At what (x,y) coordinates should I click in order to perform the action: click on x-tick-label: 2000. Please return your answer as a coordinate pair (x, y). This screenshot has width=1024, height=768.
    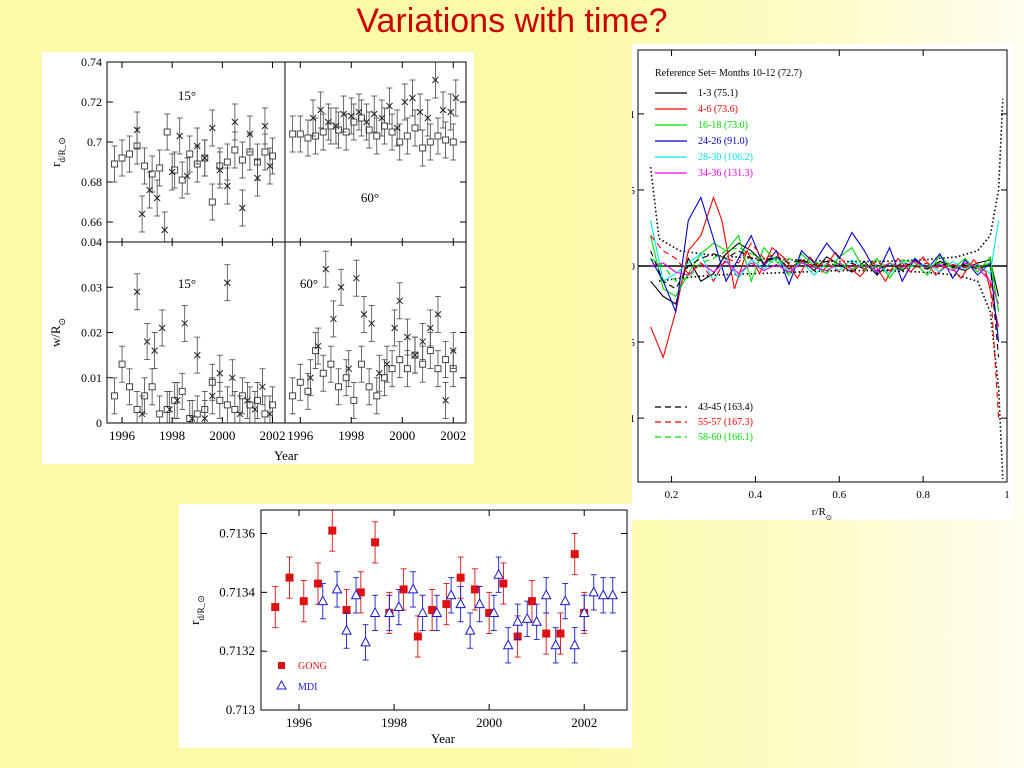
    Looking at the image, I should click on (489, 722).